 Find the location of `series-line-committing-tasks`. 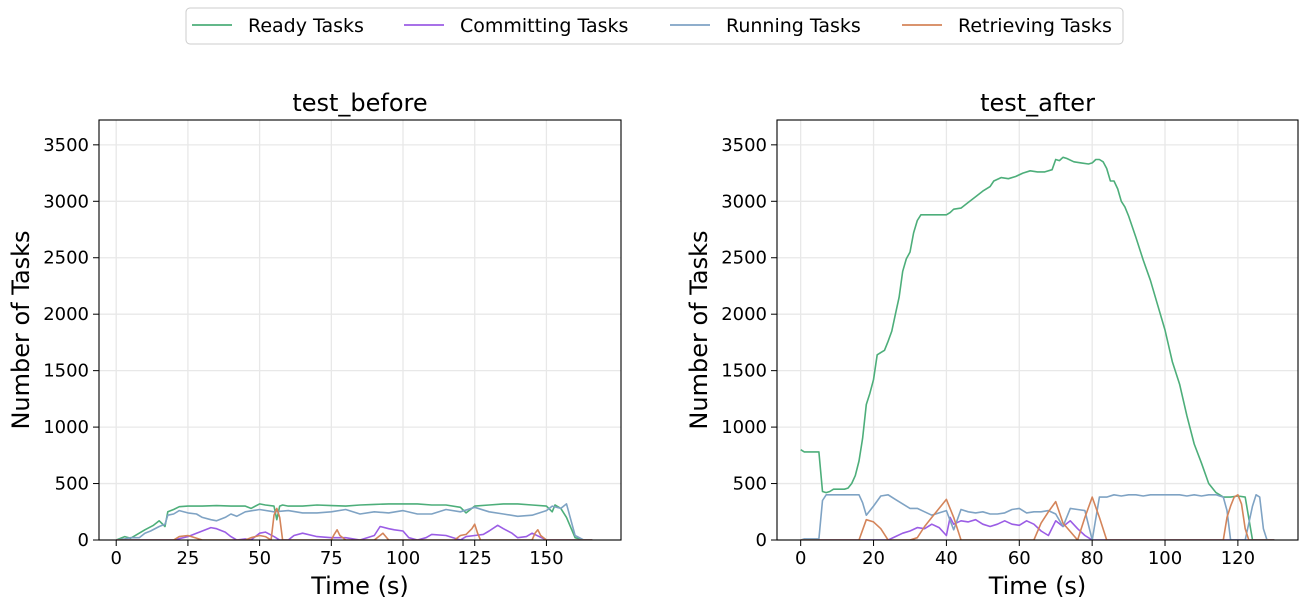

series-line-committing-tasks is located at coordinates (354, 532).